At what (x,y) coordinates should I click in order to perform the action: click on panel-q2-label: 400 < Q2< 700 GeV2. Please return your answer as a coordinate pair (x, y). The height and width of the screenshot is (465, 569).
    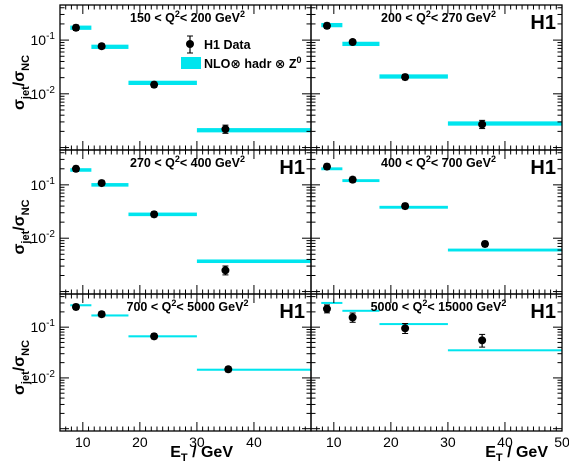
    Looking at the image, I should click on (438, 162).